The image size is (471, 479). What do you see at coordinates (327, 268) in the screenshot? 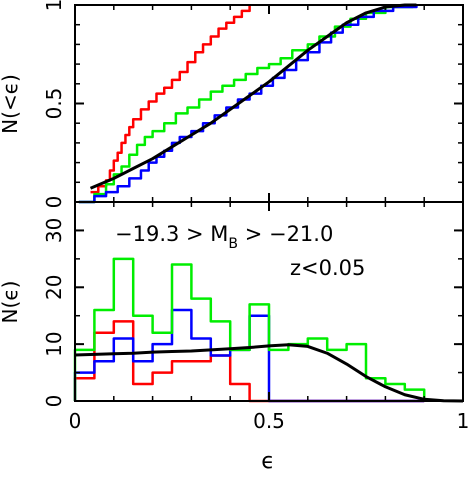
I see `annotation-redshift: z<0.05` at bounding box center [327, 268].